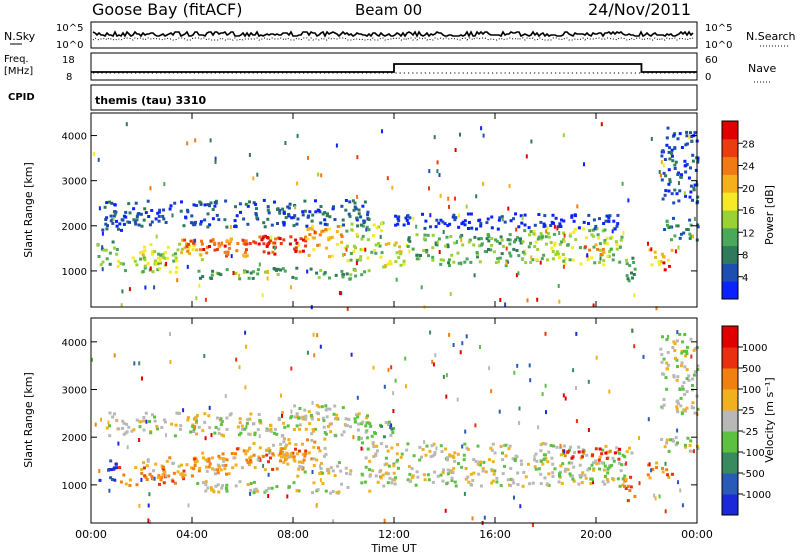 This screenshot has height=554, width=800. Describe the element at coordinates (69, 28) in the screenshot. I see `nsky-tick-top: 10^5` at that location.